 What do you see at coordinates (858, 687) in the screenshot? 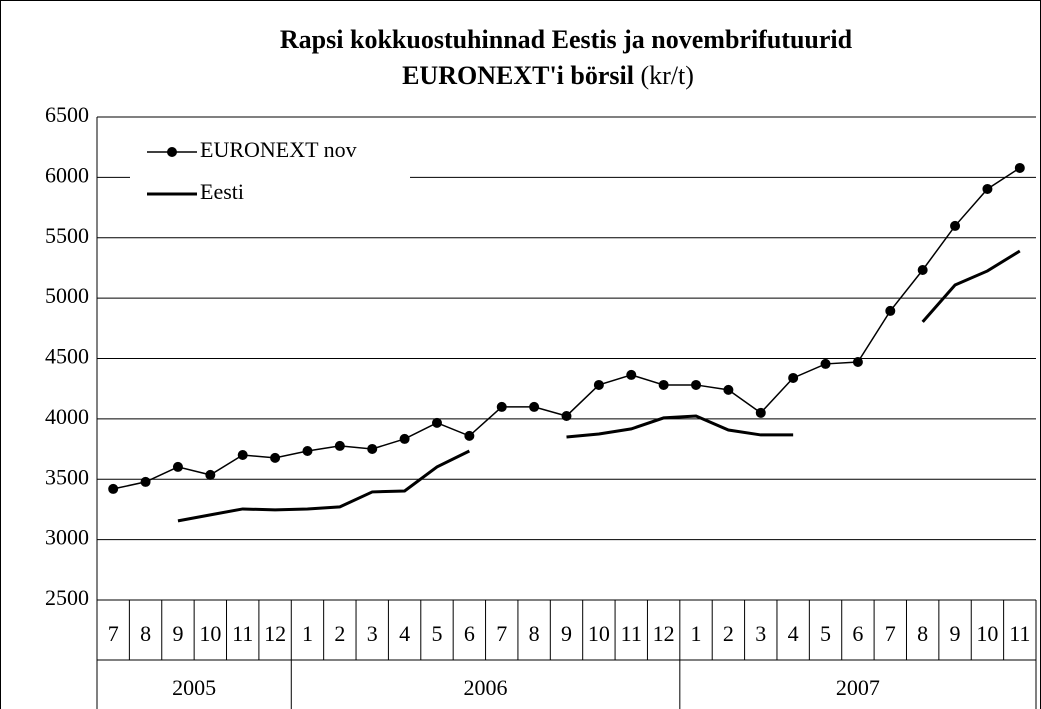
I see `year-label: 2007` at bounding box center [858, 687].